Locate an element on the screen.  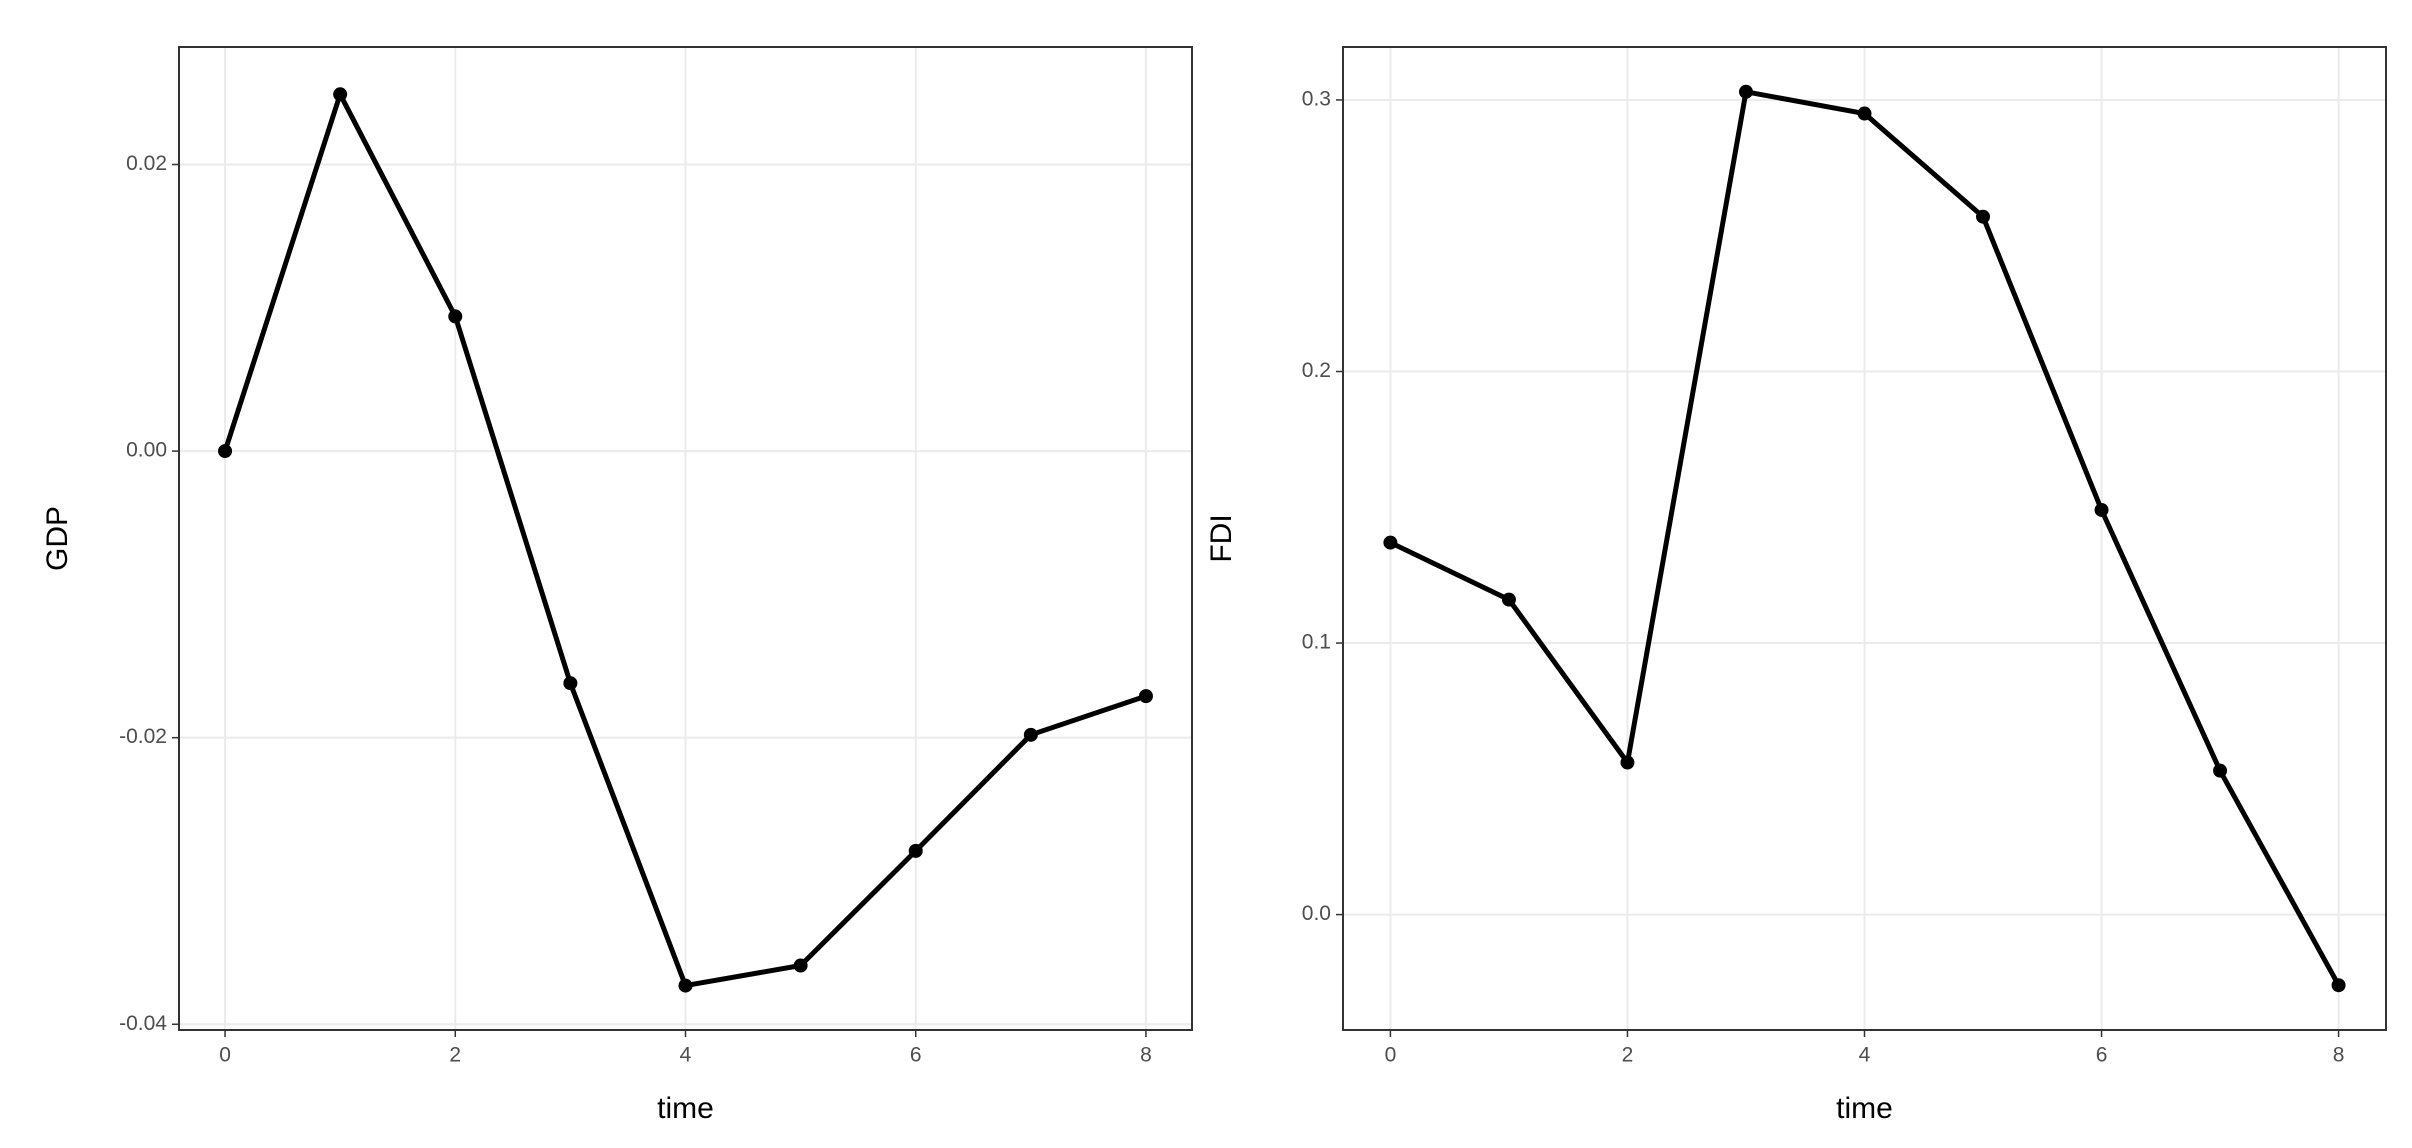
y-tick-label: 0.0 is located at coordinates (1316, 913).